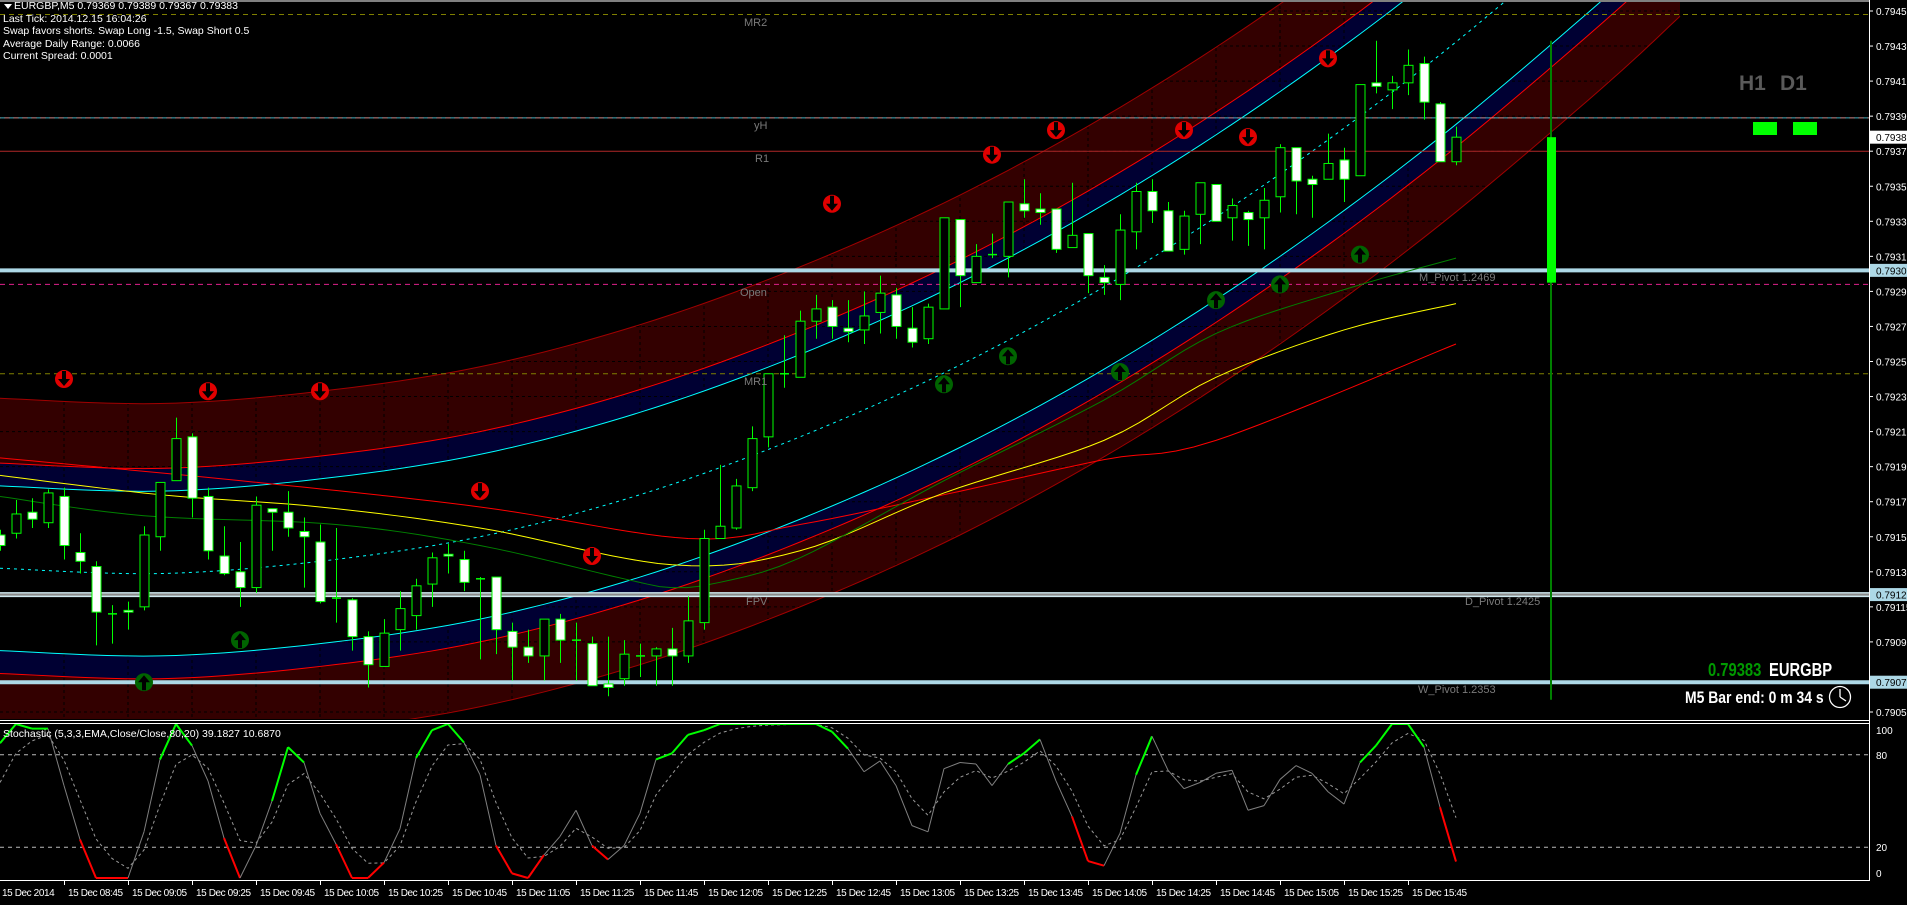  Describe the element at coordinates (296, 755) in the screenshot. I see `stochastic-main-segment` at that location.